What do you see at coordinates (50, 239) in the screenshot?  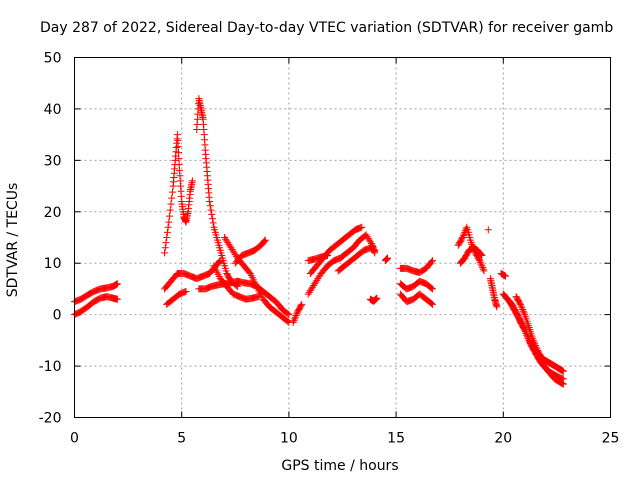 I see `y-tick-labels: -20 -10 0 10 20 30 40 50` at bounding box center [50, 239].